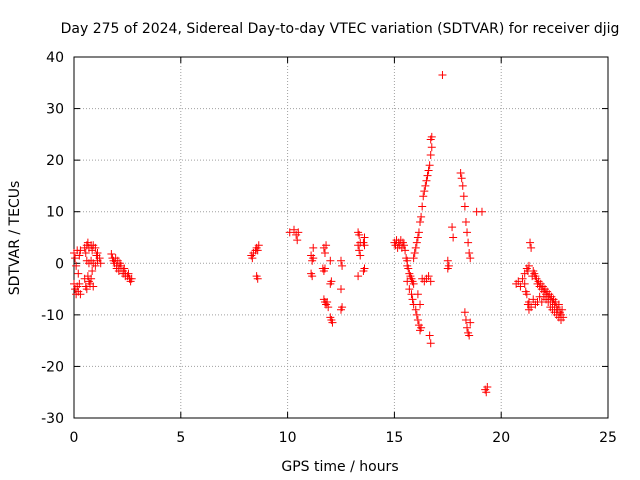  What do you see at coordinates (501, 438) in the screenshot?
I see `x-tick-label: 20` at bounding box center [501, 438].